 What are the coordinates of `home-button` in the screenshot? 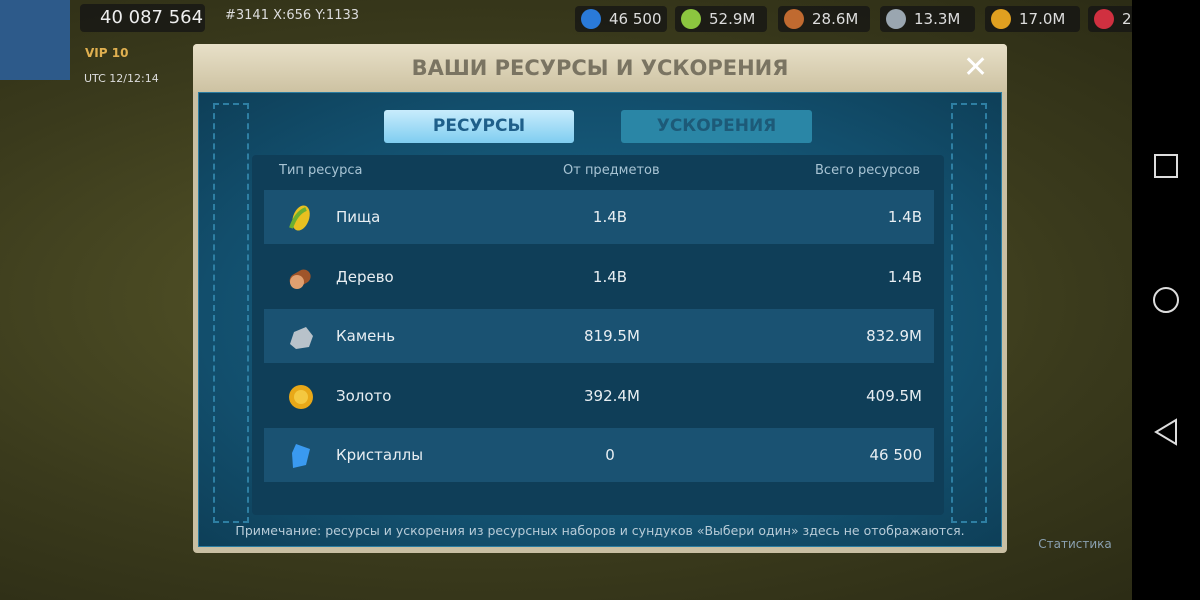 It's located at (1166, 300).